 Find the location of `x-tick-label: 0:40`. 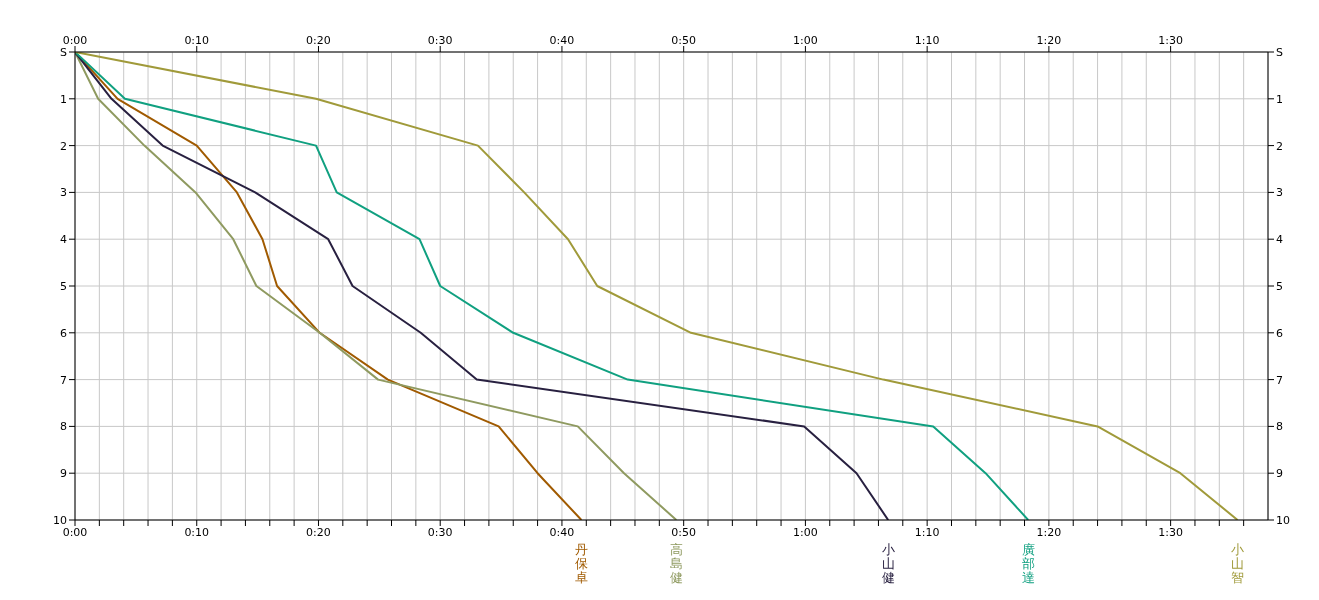

x-tick-label: 0:40 is located at coordinates (562, 40).